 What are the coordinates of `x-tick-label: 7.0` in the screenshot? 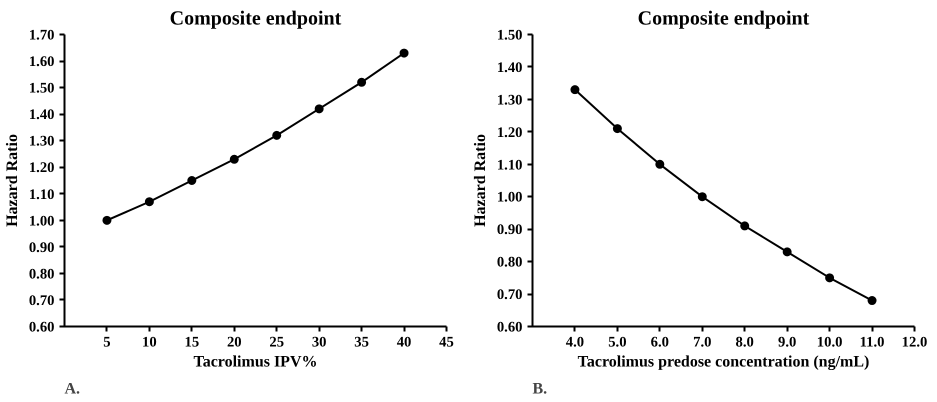 It's located at (702, 342).